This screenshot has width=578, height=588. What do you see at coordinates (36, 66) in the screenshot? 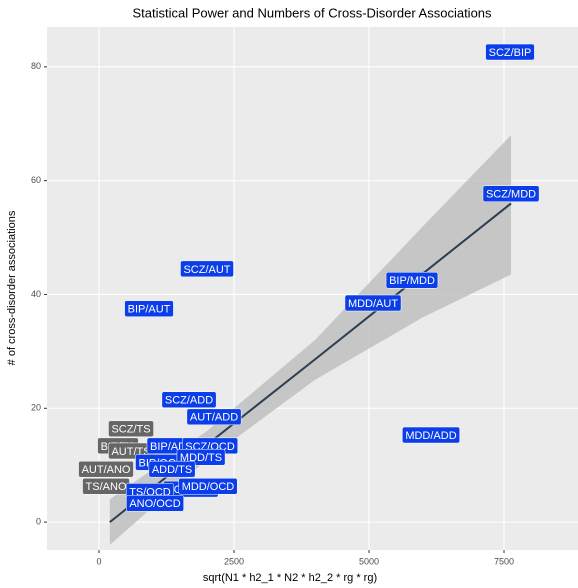
I see `y-tick-label: 80` at bounding box center [36, 66].